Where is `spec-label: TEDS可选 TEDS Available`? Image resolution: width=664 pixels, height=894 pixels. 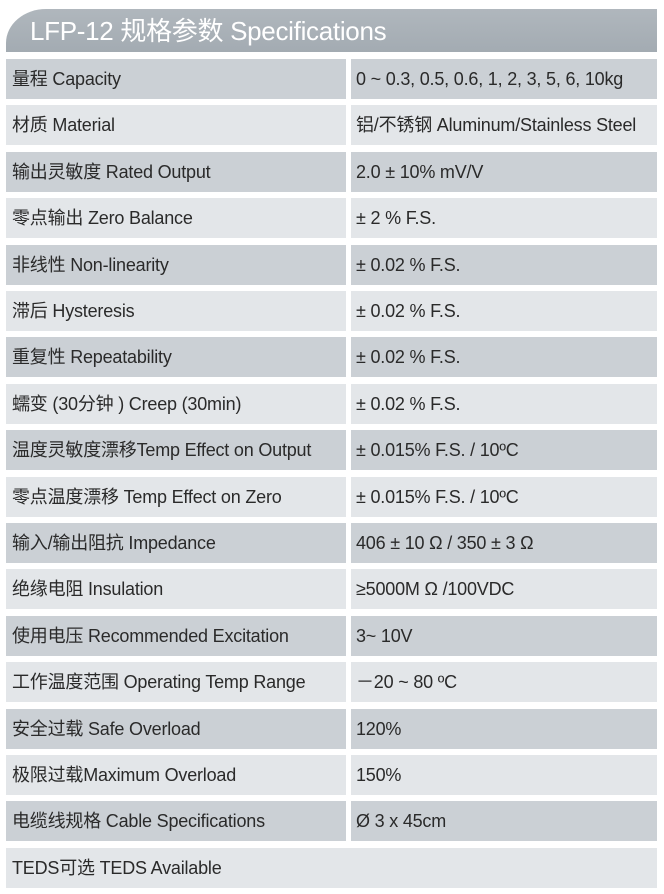
spec-label: TEDS可选 TEDS Available is located at coordinates (331, 867).